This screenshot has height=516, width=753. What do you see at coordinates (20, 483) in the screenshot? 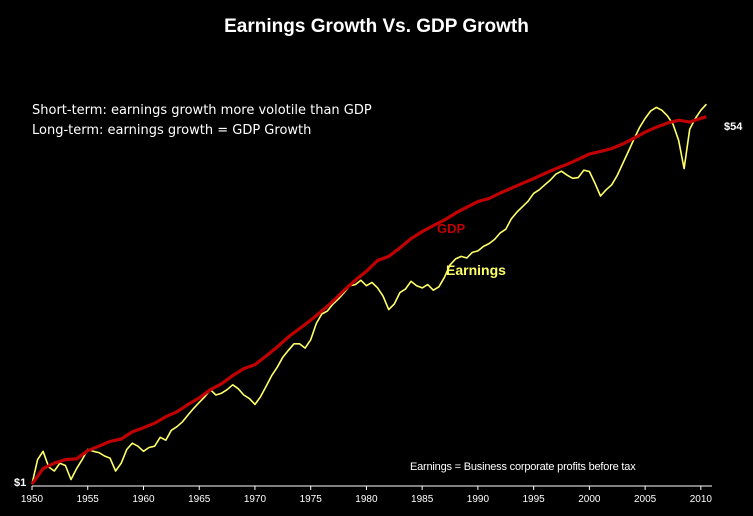
I see `start-value-label: $1` at bounding box center [20, 483].